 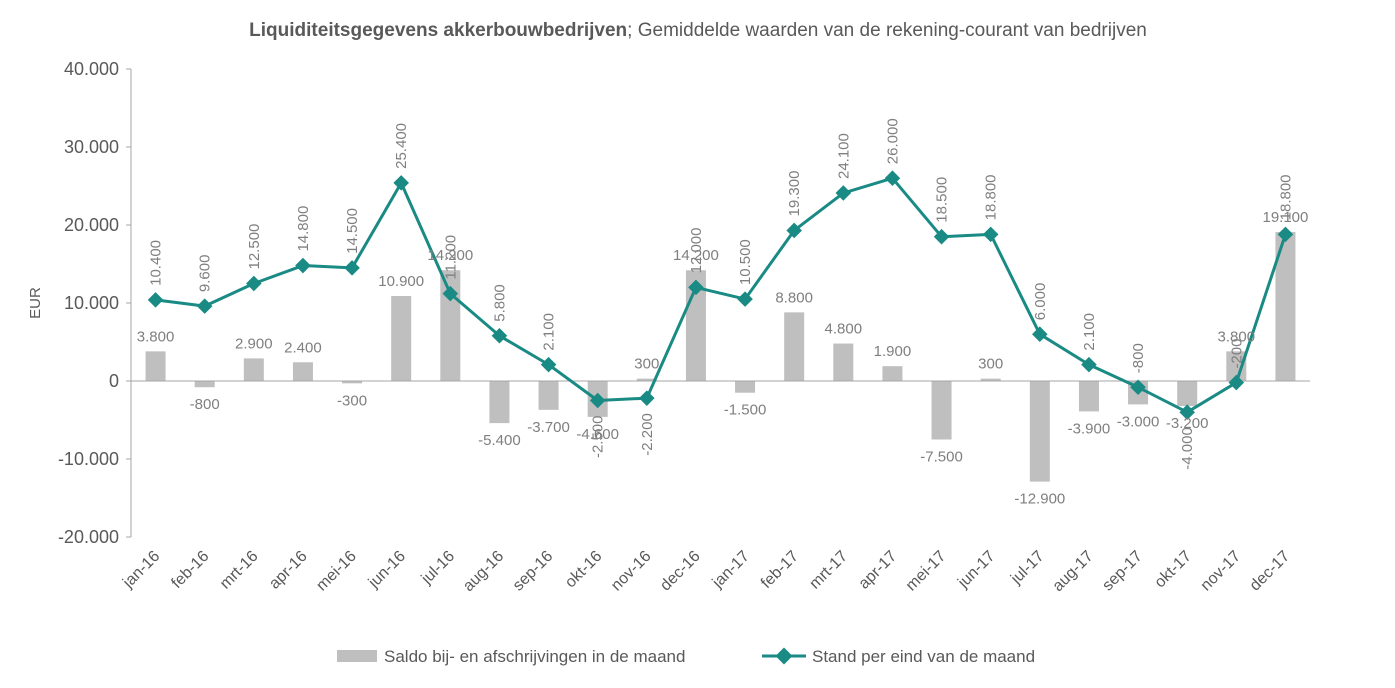 What do you see at coordinates (533, 571) in the screenshot?
I see `x-tick-label: sep-16` at bounding box center [533, 571].